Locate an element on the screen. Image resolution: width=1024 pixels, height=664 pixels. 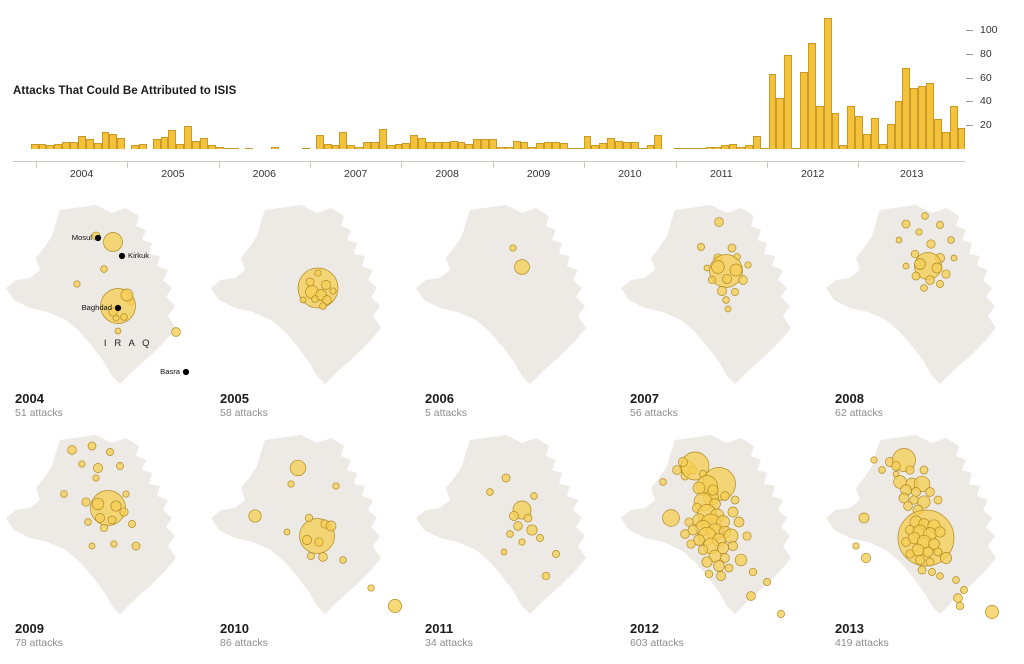
y-tick-label: 20 is located at coordinates (986, 125).